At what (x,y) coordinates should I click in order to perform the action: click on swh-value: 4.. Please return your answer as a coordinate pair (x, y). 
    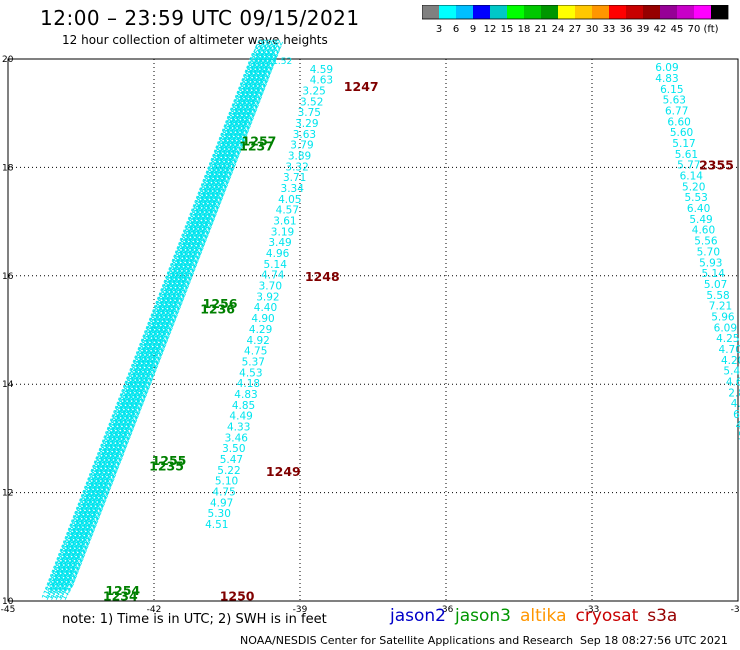
    Looking at the image, I should click on (738, 426).